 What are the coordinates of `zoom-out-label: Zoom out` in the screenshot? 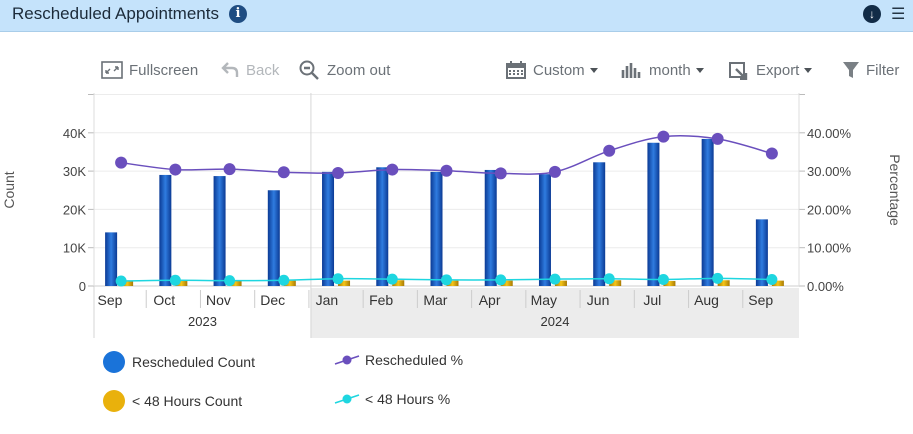 It's located at (359, 70).